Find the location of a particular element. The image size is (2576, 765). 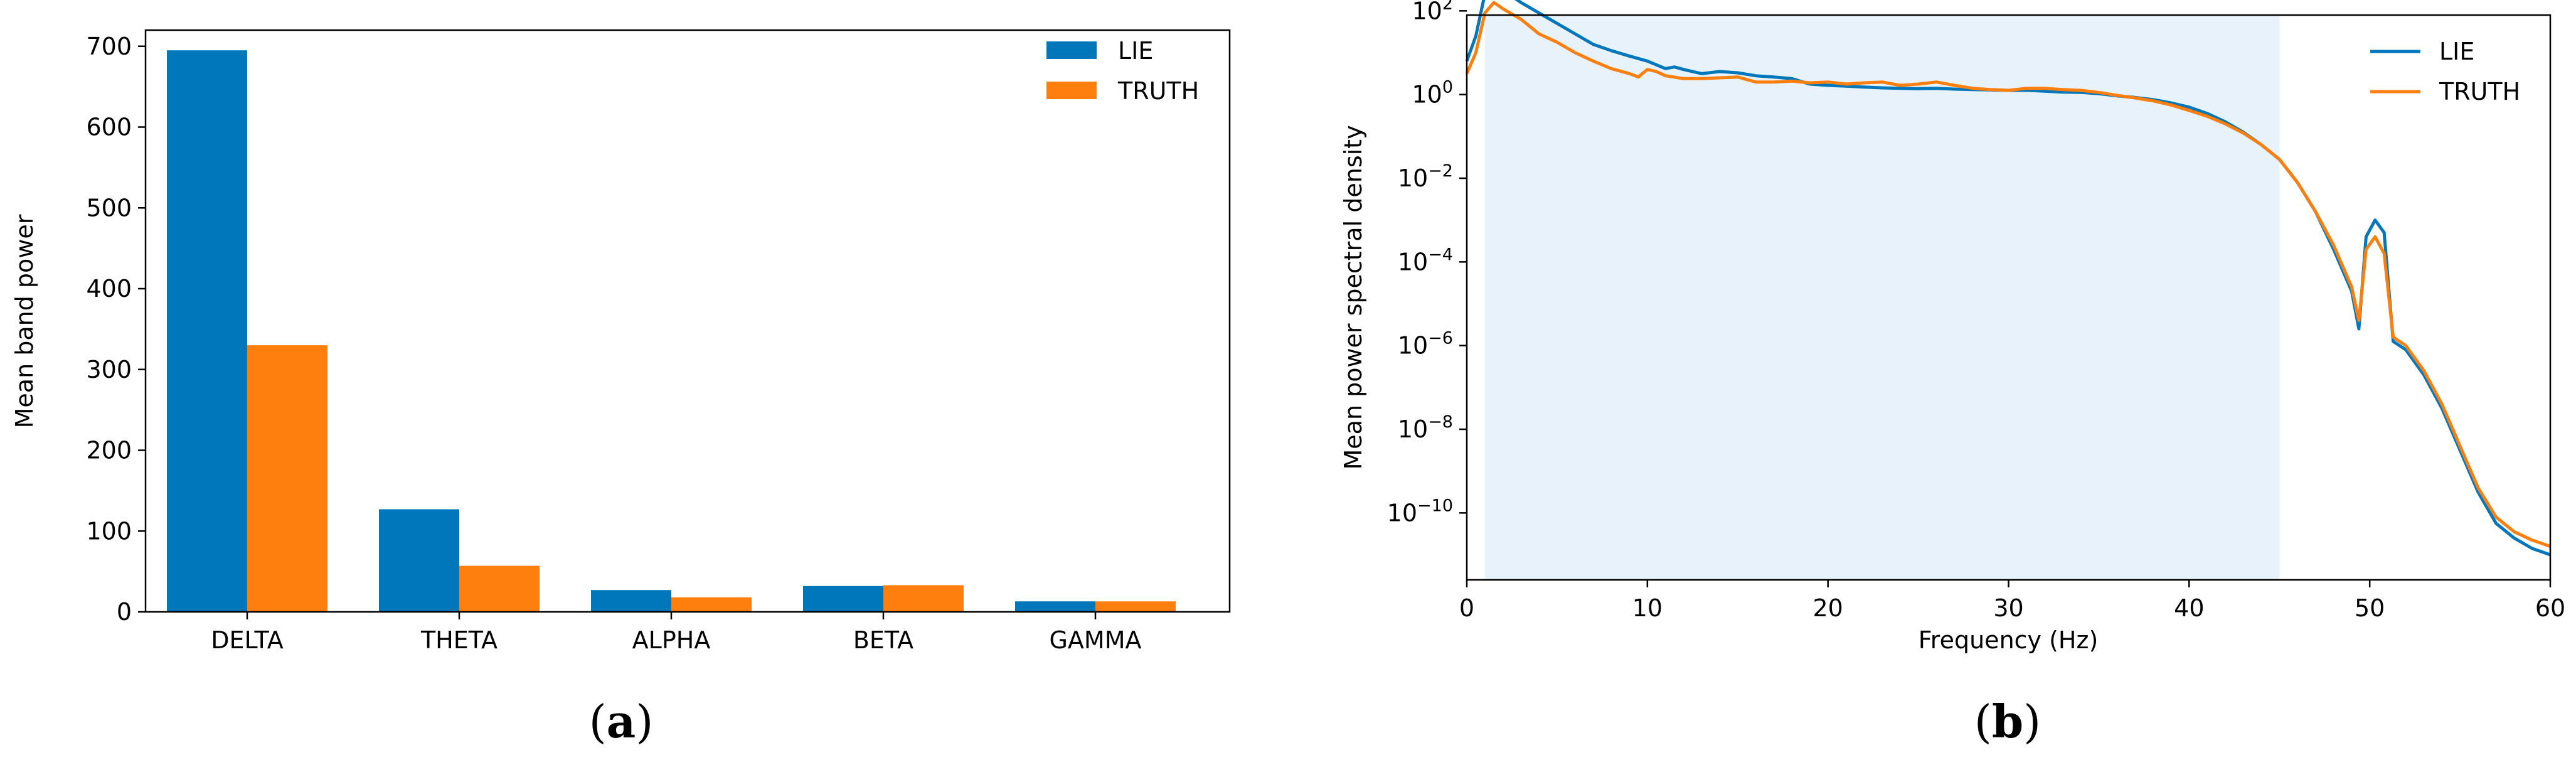

y-tick-label: 200 is located at coordinates (109, 450).